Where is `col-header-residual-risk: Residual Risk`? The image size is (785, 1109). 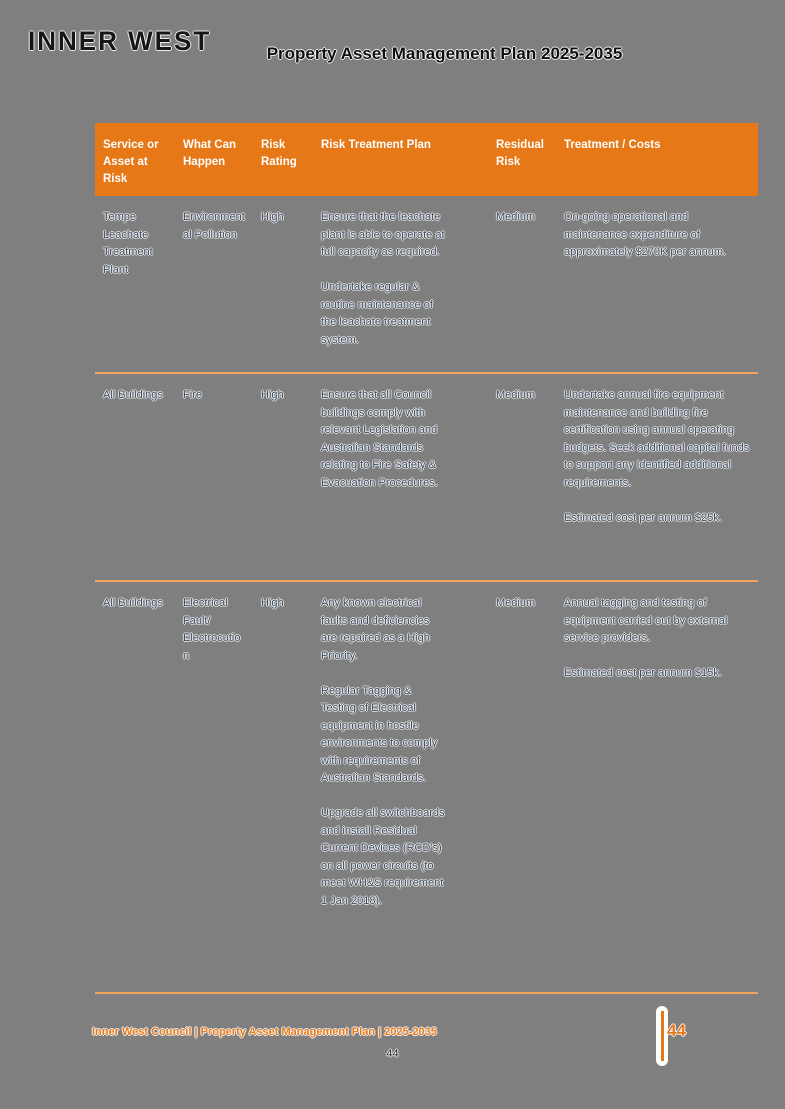
col-header-residual-risk: Residual Risk is located at coordinates (522, 159).